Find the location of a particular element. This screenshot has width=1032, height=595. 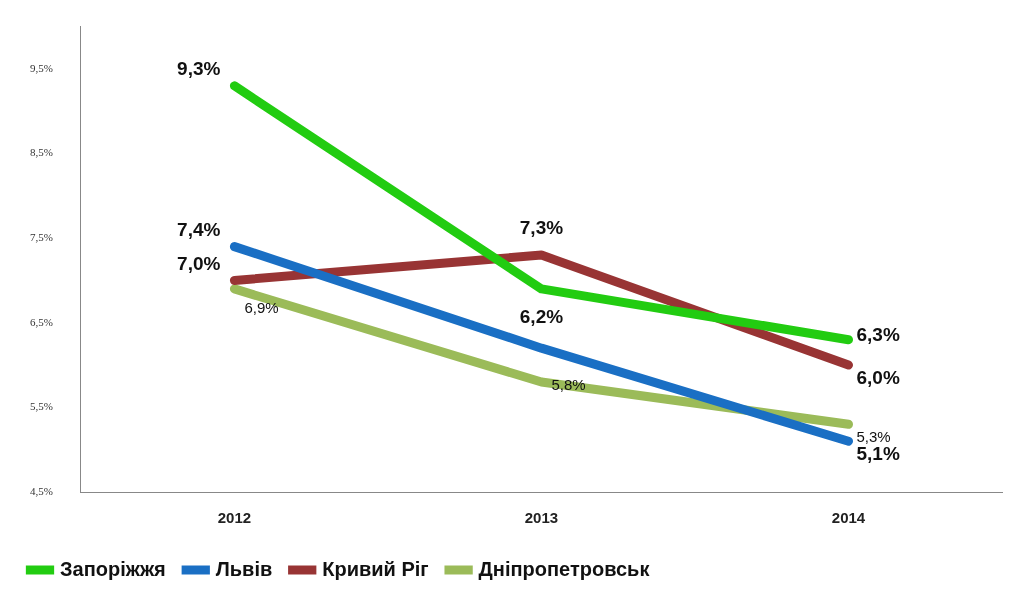

data-label: 6,0% is located at coordinates (878, 378).